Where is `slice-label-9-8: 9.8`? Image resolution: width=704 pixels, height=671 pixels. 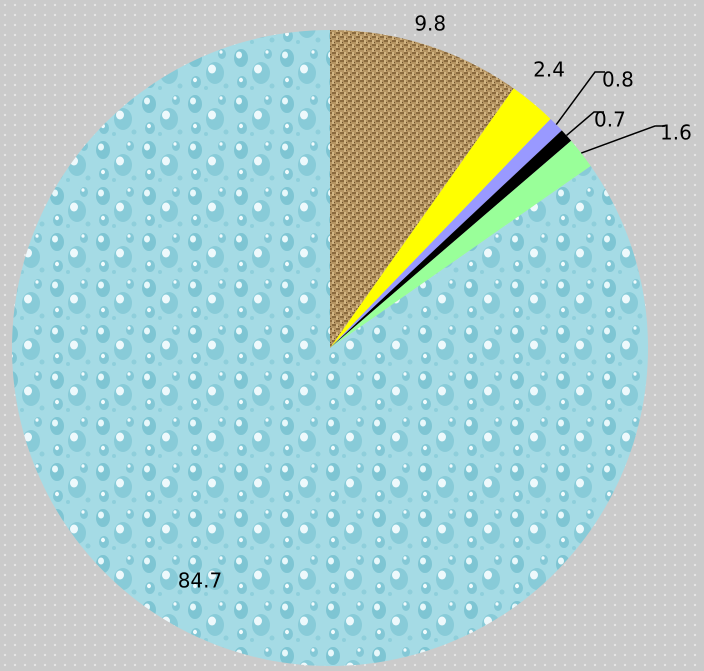 slice-label-9-8: 9.8 is located at coordinates (430, 23).